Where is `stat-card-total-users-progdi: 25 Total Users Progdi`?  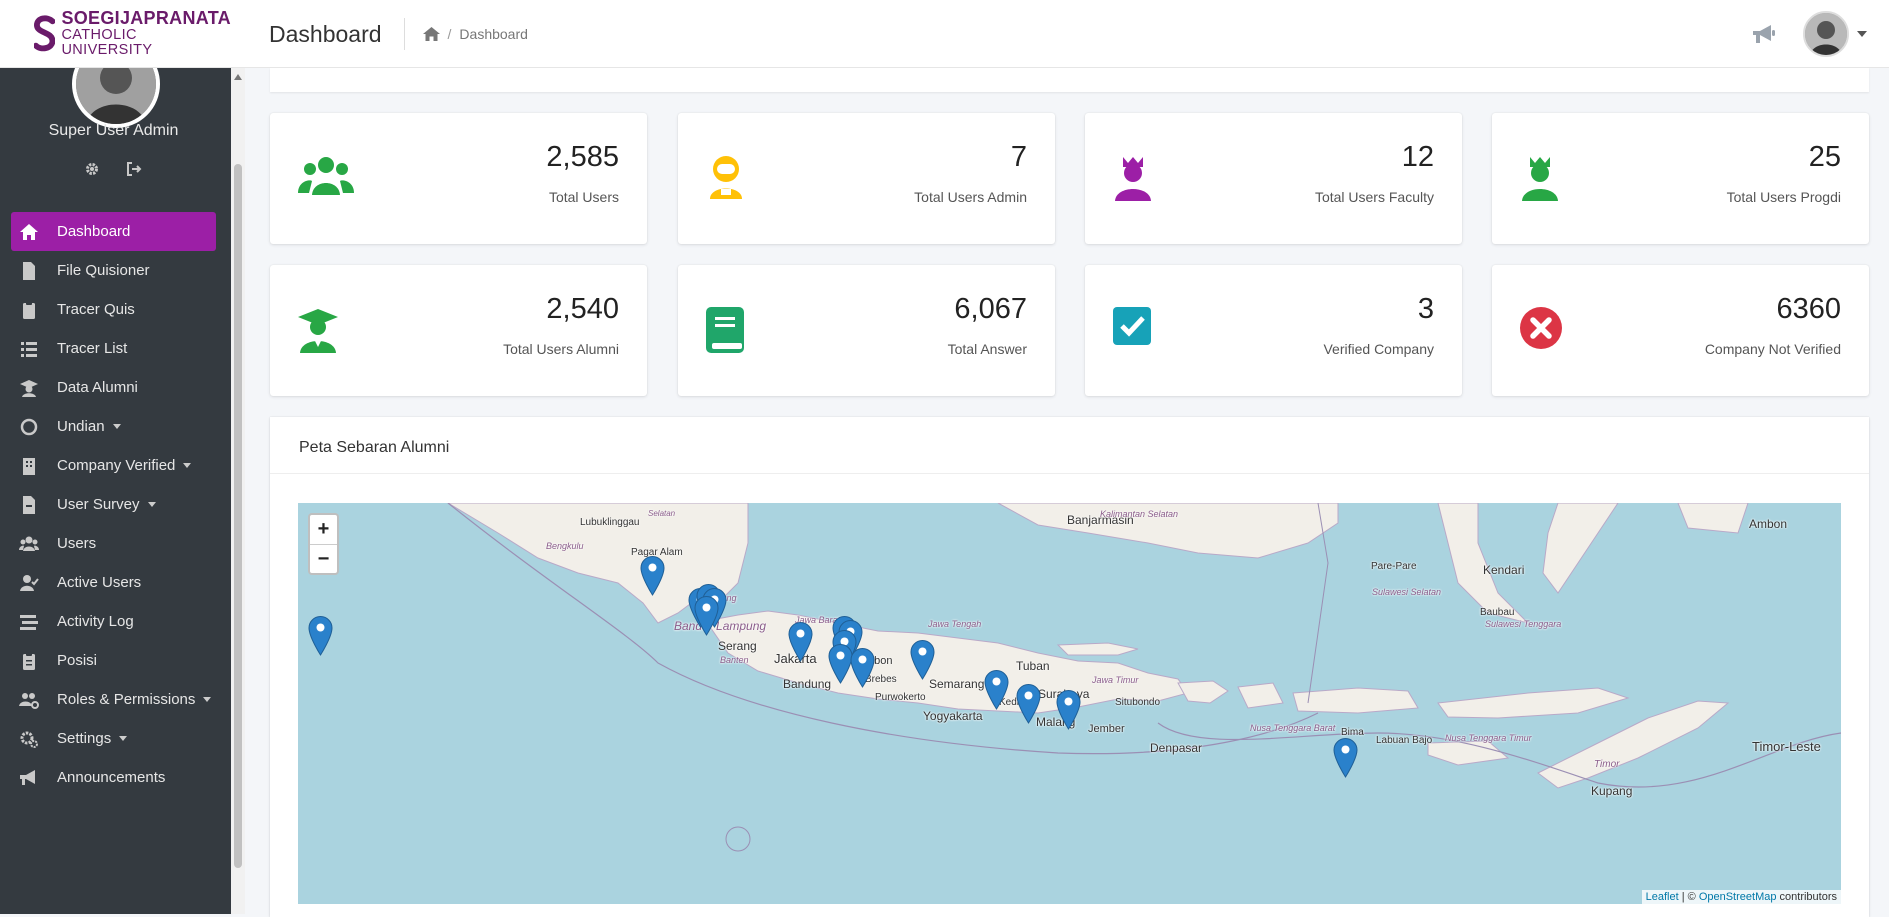 stat-card-total-users-progdi: 25 Total Users Progdi is located at coordinates (1680, 178).